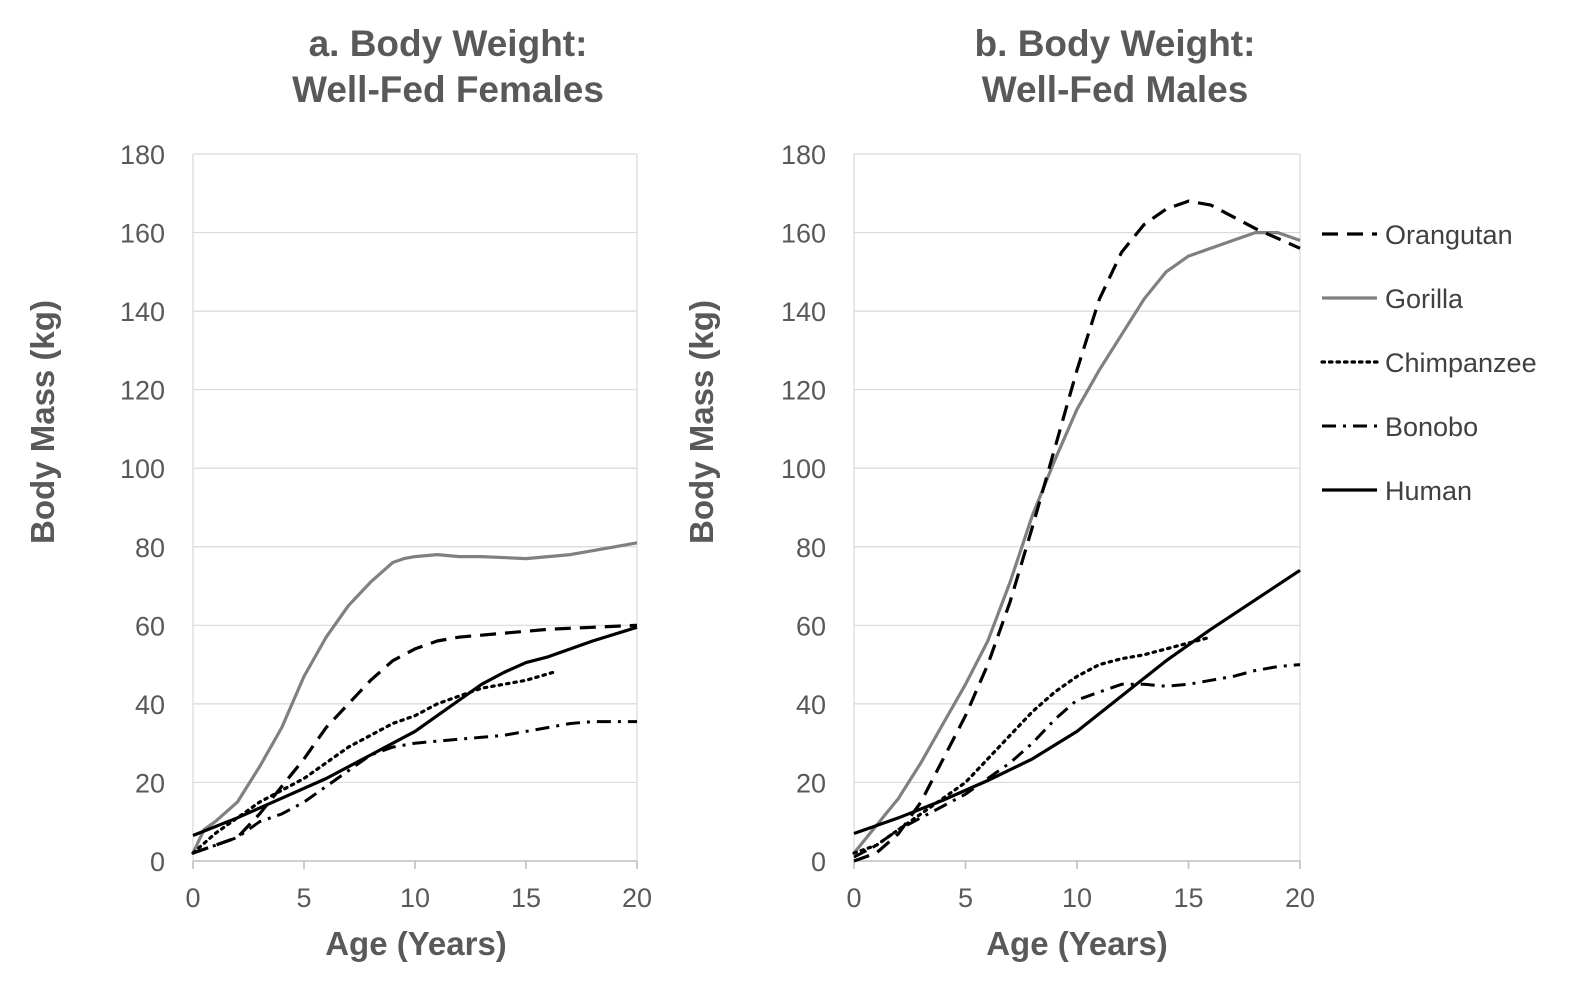 This screenshot has width=1570, height=998. Describe the element at coordinates (1115, 89) in the screenshot. I see `chart-title-male-line2: Well-Fed Males` at that location.